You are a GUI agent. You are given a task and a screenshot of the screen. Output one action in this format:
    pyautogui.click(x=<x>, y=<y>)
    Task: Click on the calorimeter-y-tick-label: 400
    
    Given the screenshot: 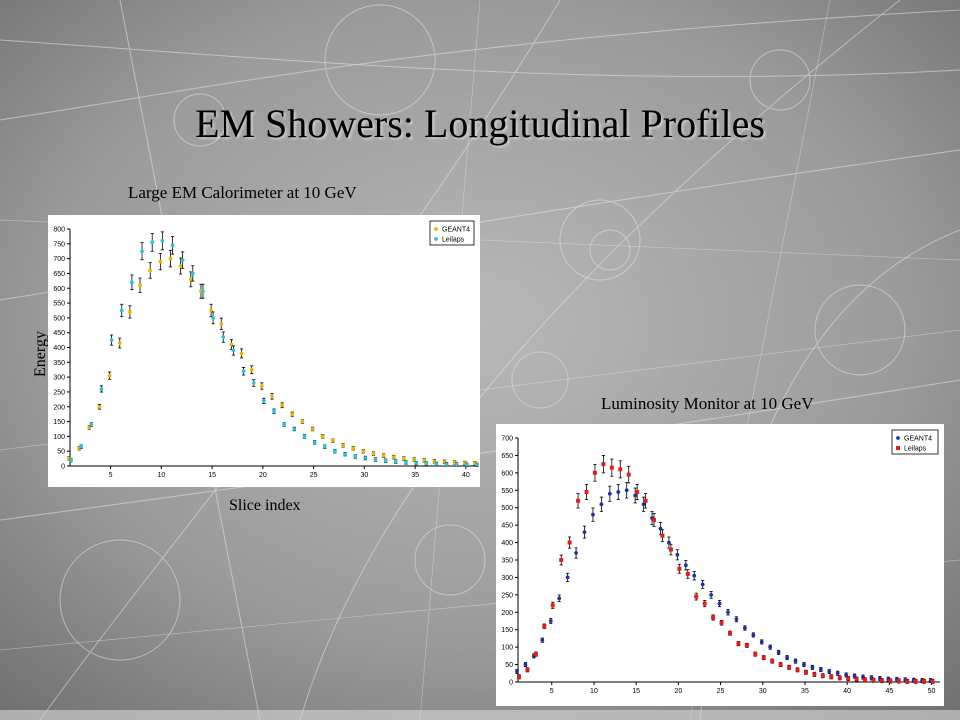 What is the action you would take?
    pyautogui.click(x=59, y=348)
    